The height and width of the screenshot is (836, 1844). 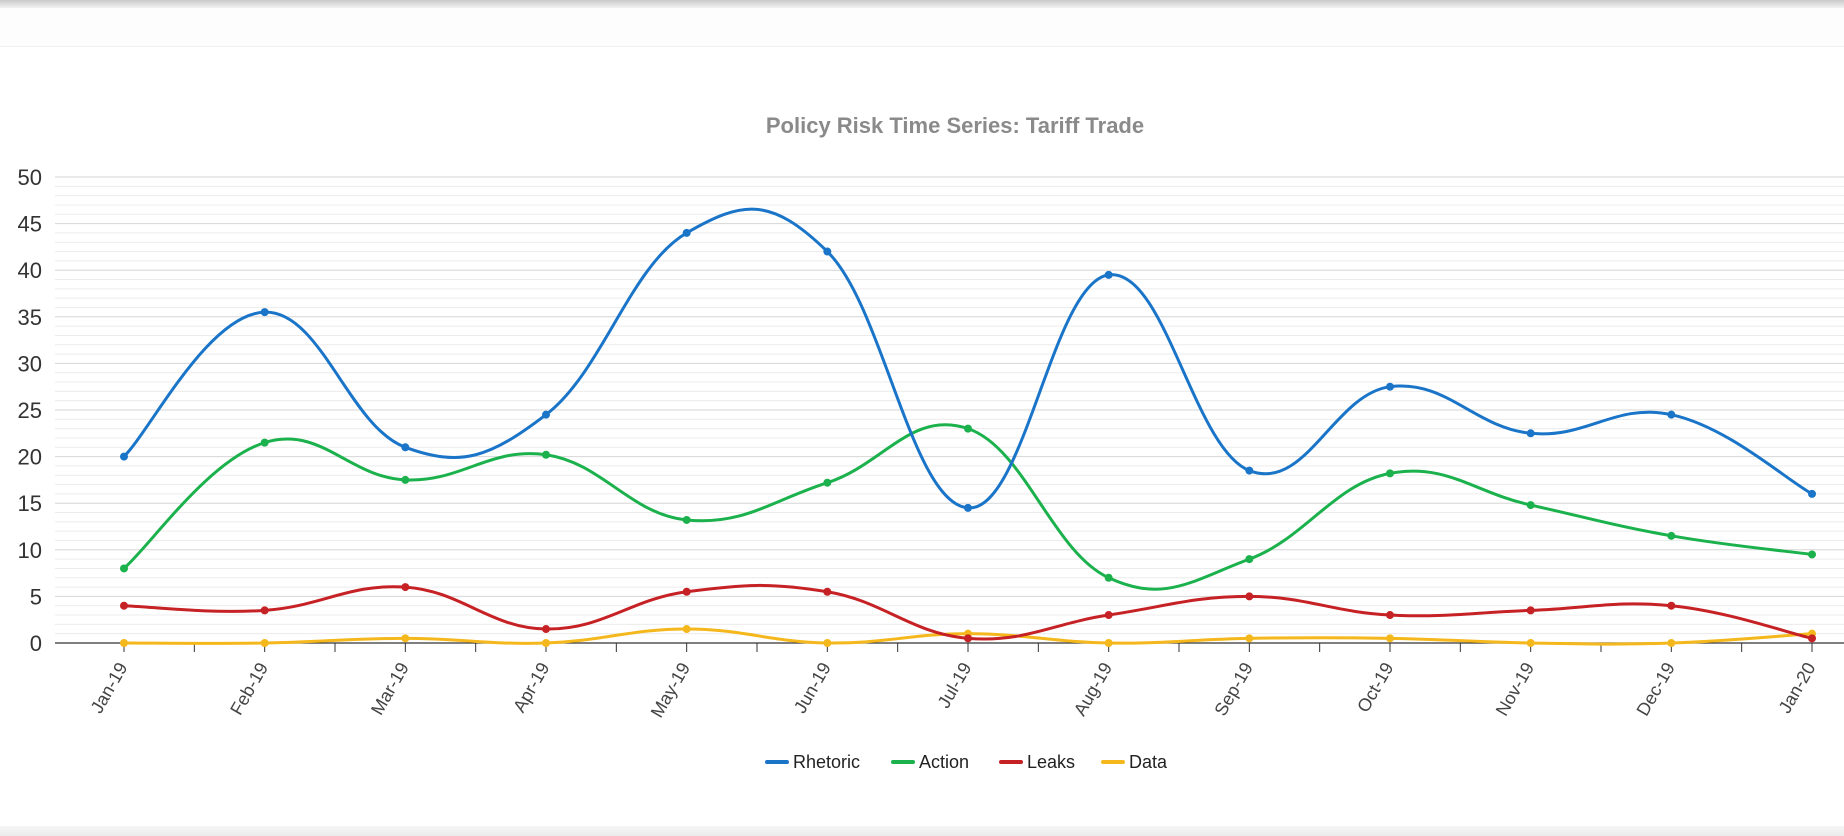 What do you see at coordinates (922, 27) in the screenshot?
I see `top-band` at bounding box center [922, 27].